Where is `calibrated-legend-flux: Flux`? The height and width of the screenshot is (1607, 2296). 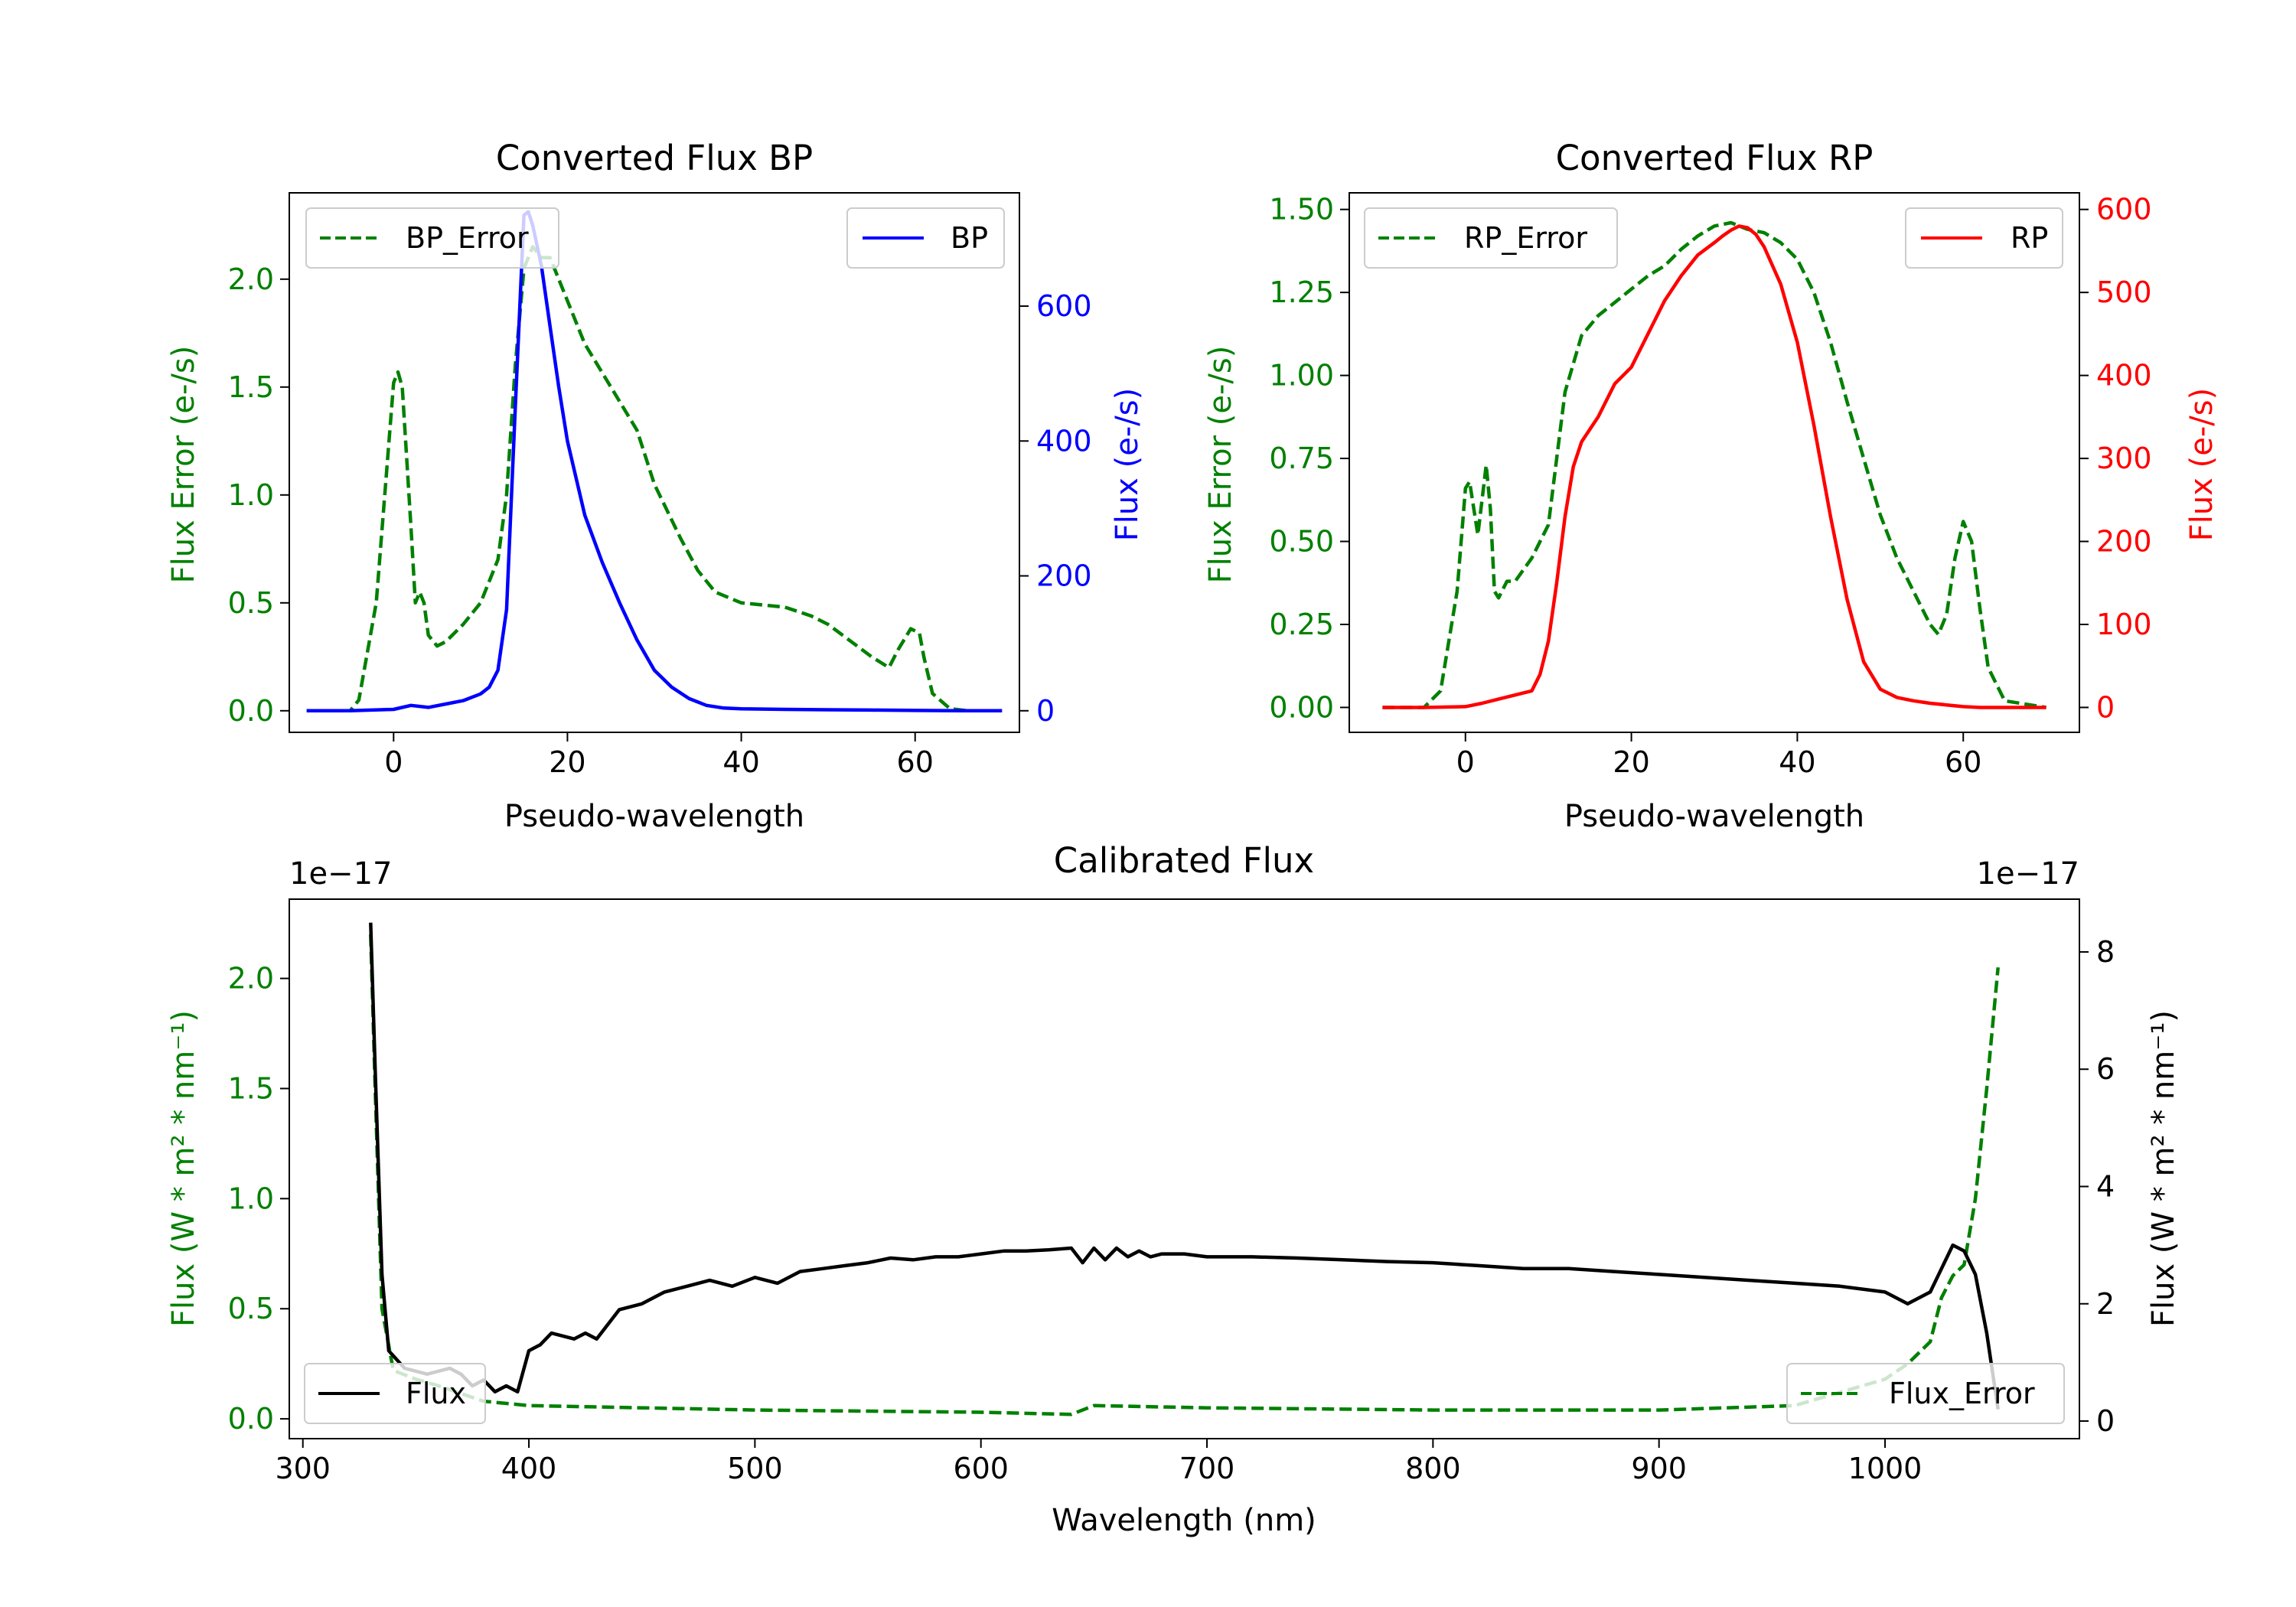 calibrated-legend-flux: Flux is located at coordinates (395, 1393).